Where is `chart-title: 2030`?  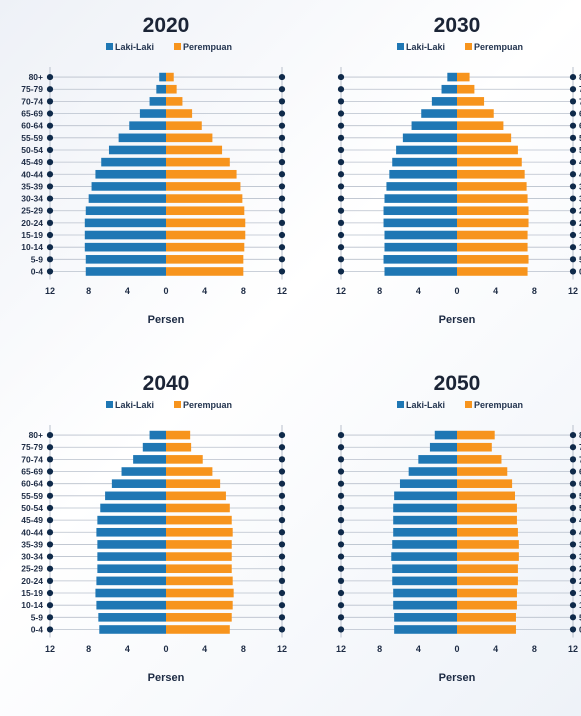
chart-title: 2030 is located at coordinates (457, 25).